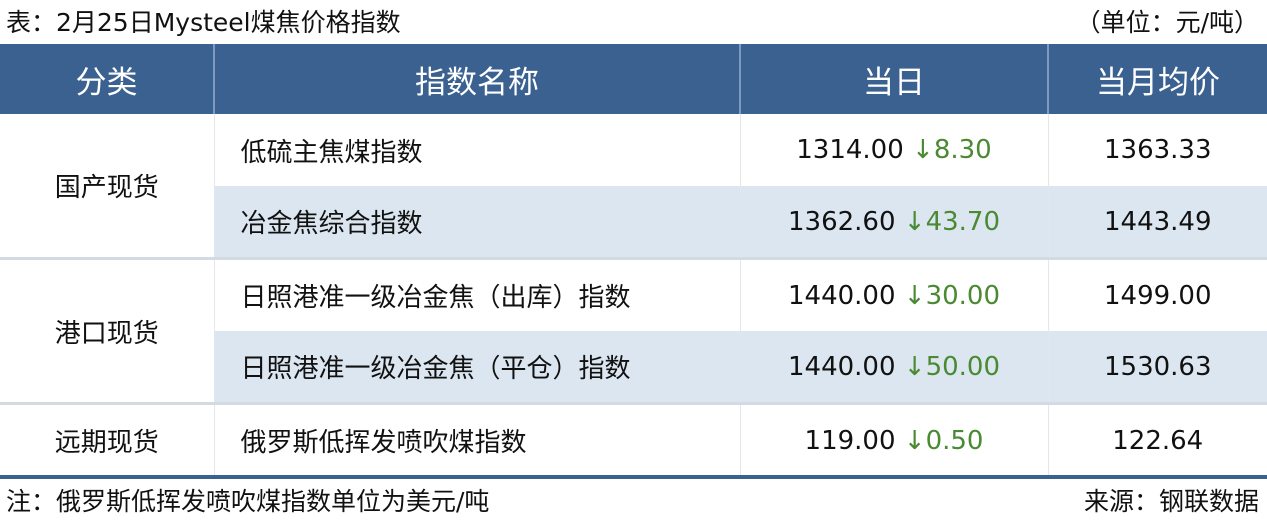  I want to click on header-row: 分类 指数名称 当日 当月均价, so click(633, 79).